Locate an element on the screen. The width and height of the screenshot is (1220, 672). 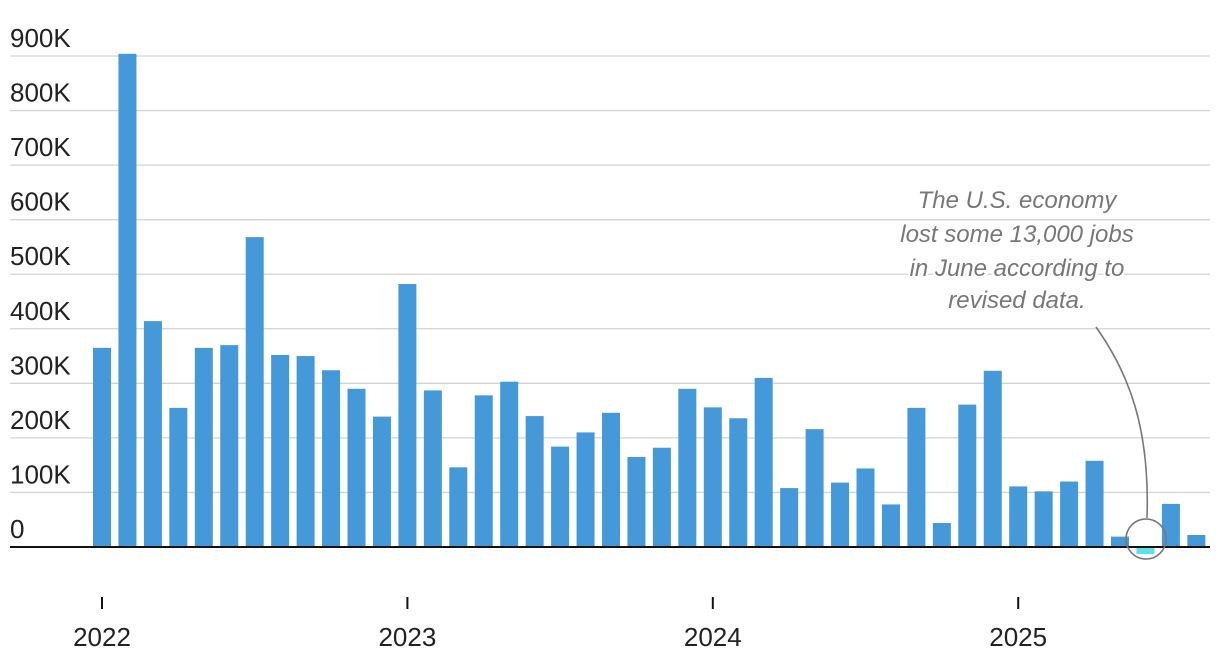
y-tick-label: 800K is located at coordinates (40, 93).